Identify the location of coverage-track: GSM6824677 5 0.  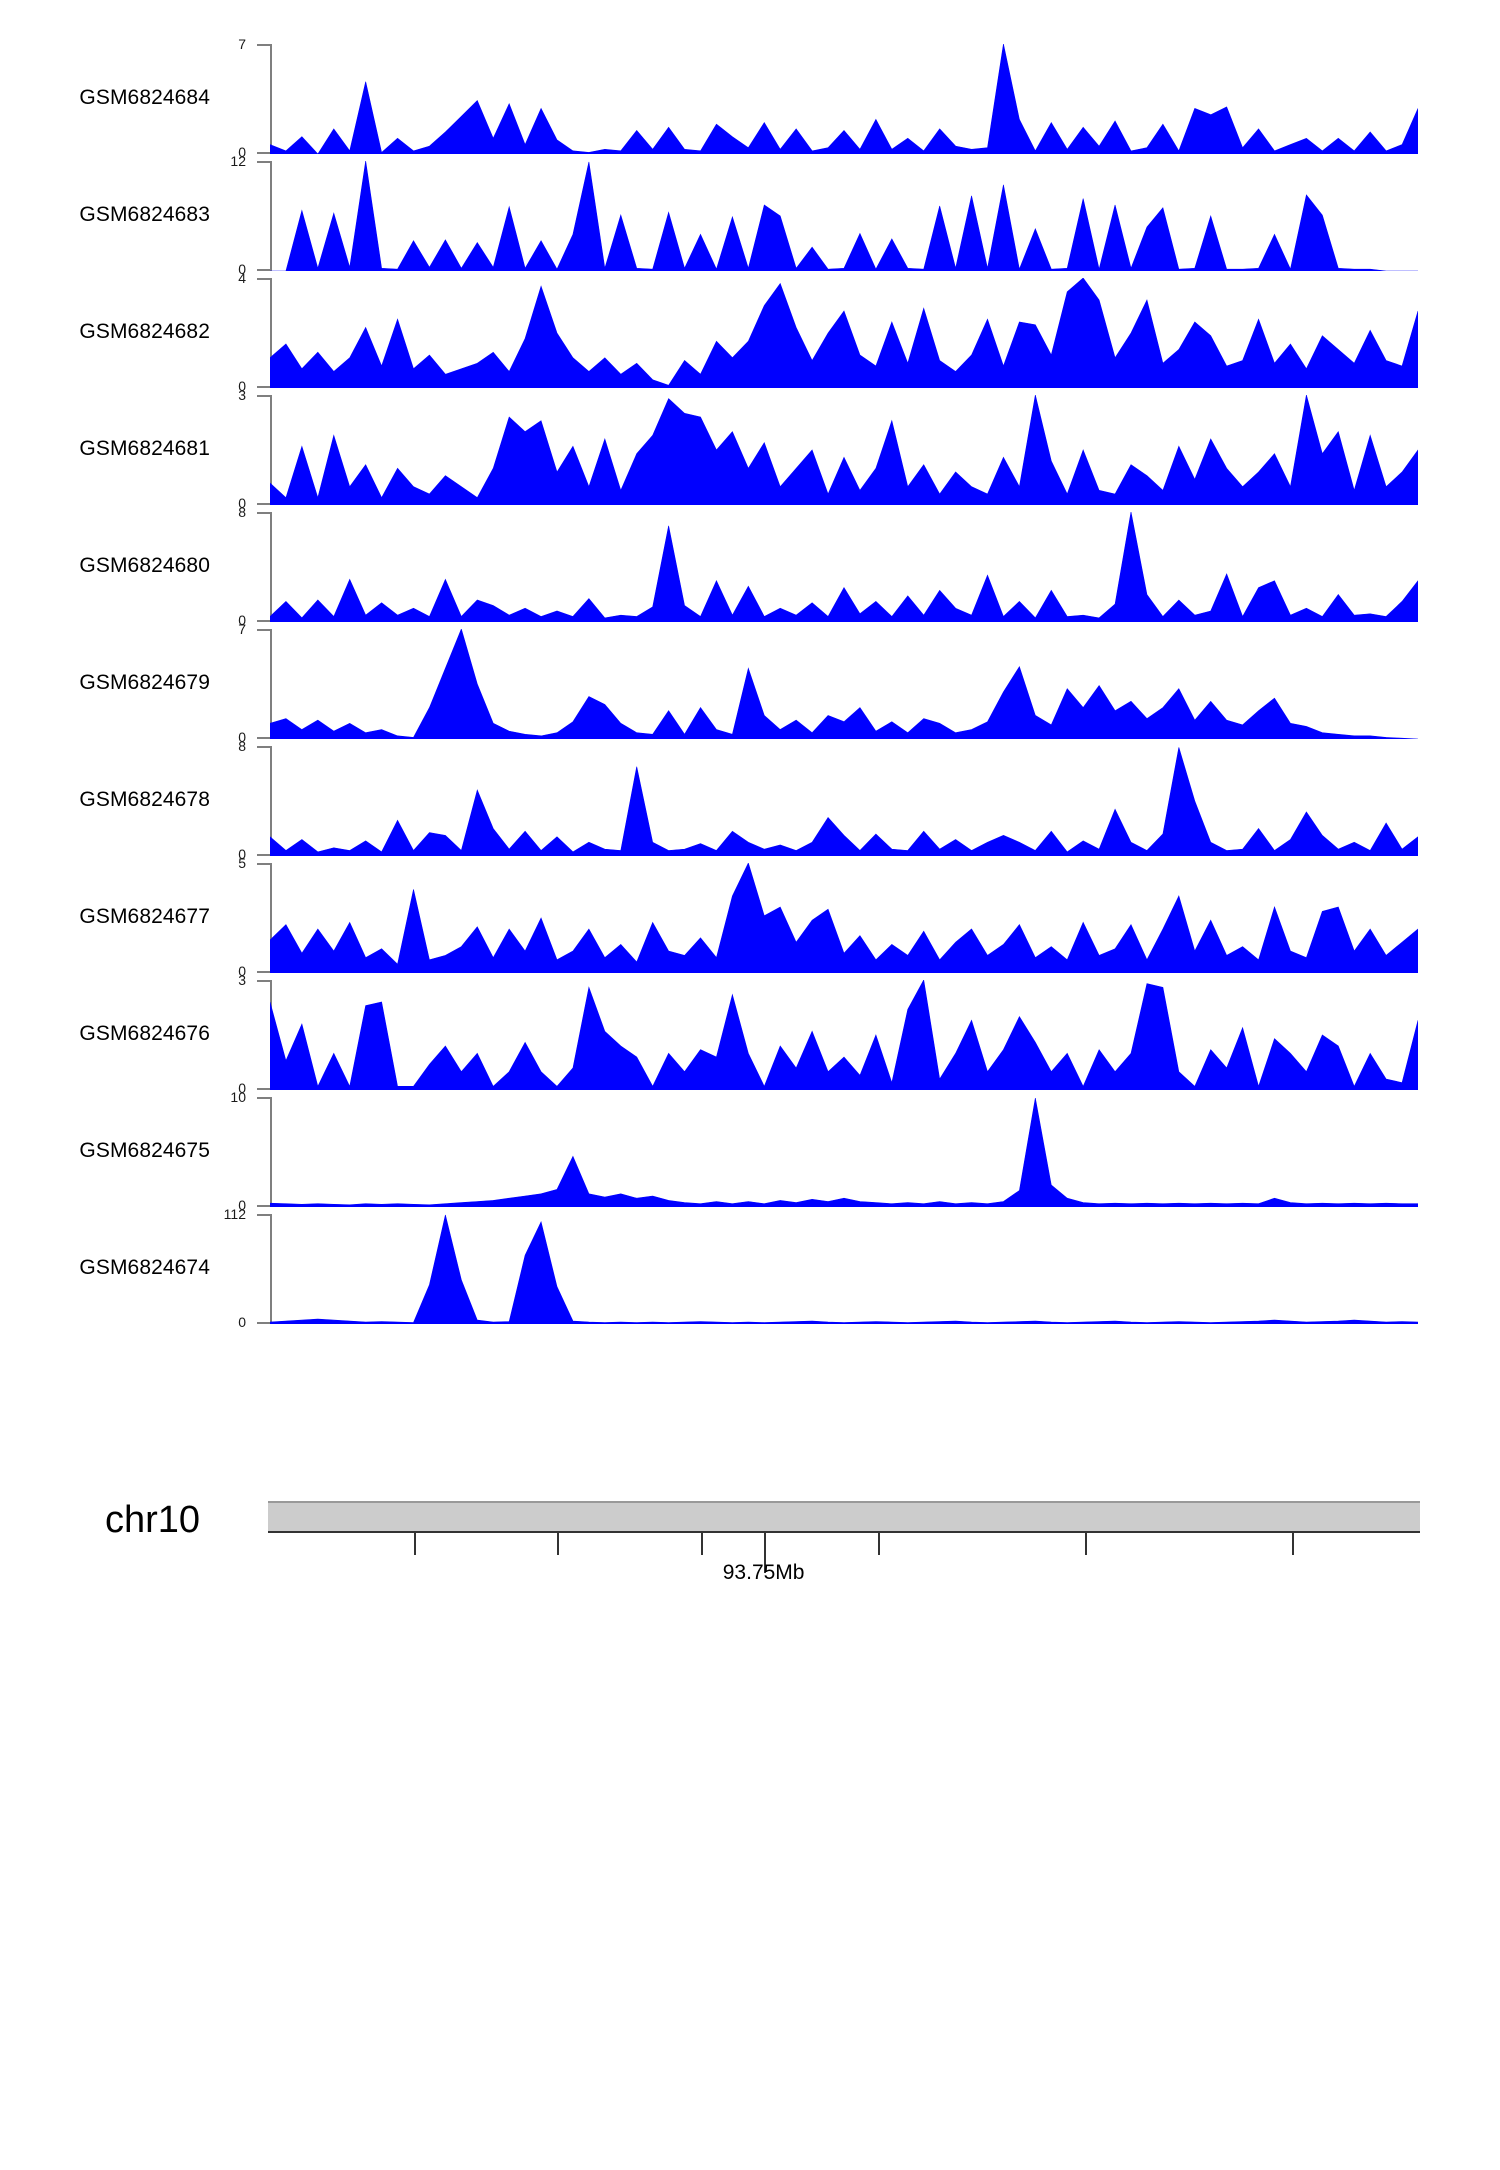
(750, 917).